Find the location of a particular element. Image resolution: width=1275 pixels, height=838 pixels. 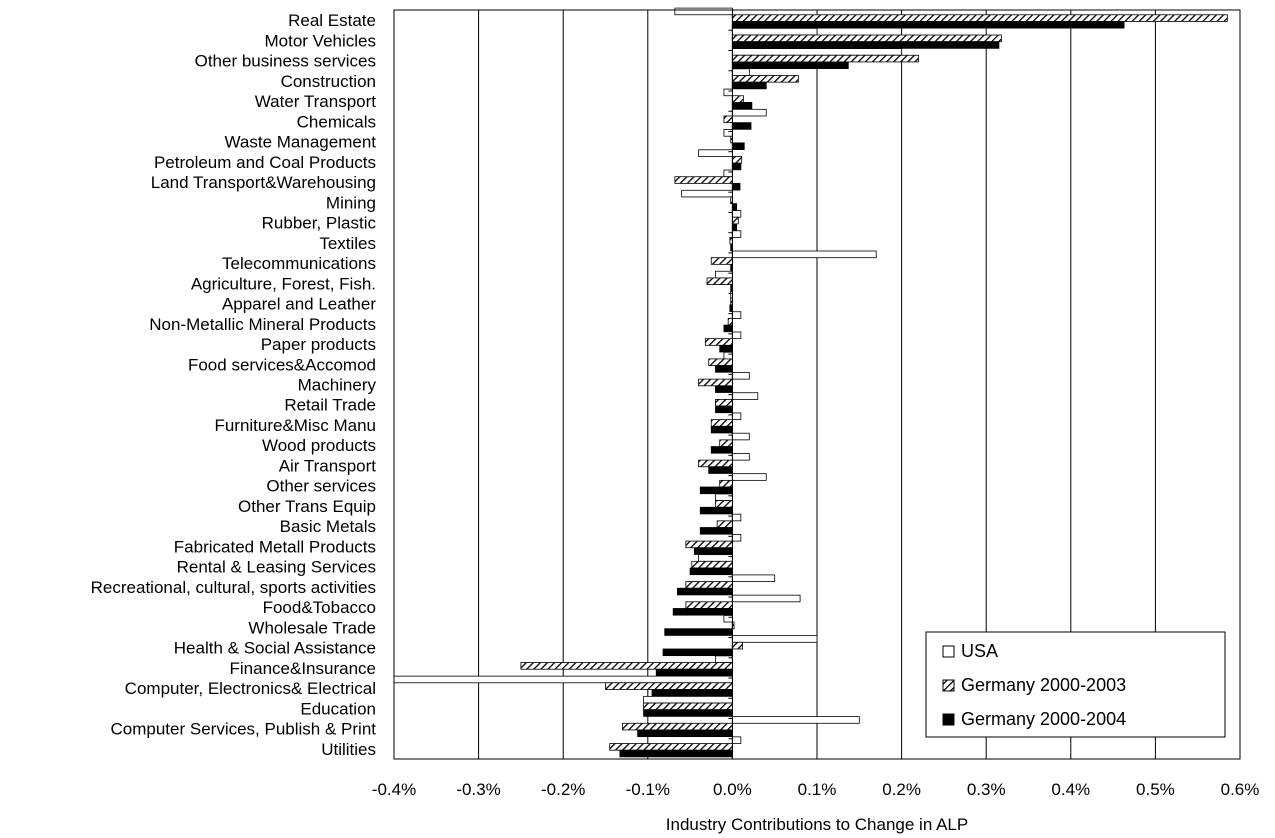

category-label: Non-Metallic Mineral Products is located at coordinates (262, 324).